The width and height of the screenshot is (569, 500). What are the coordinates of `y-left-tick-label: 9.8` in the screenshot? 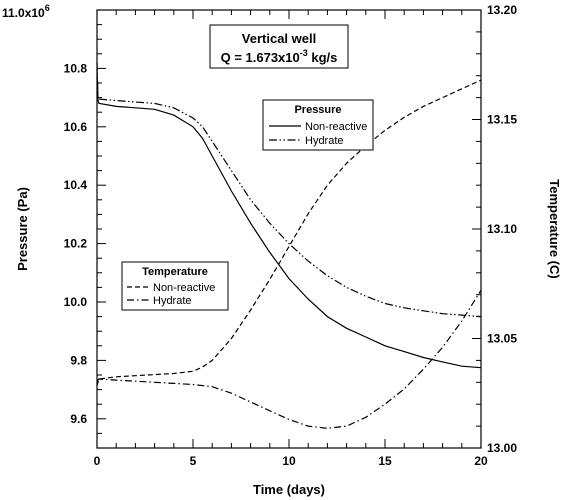 It's located at (78, 360).